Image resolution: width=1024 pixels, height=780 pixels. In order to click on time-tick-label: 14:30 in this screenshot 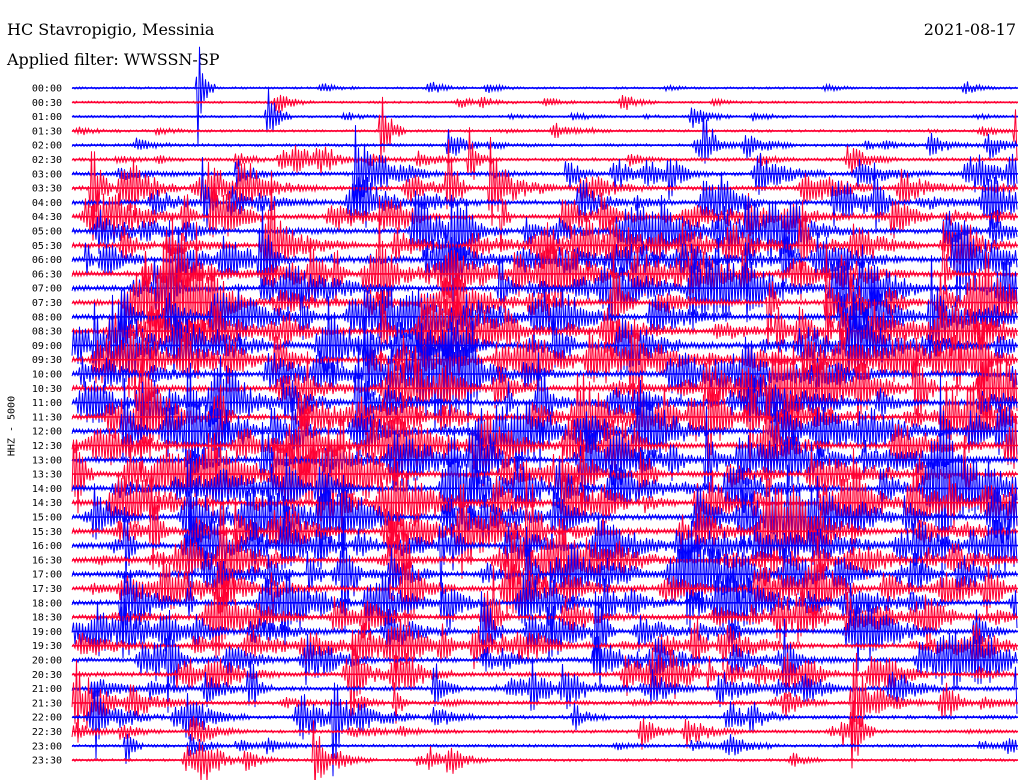, I will do `click(47, 503)`.